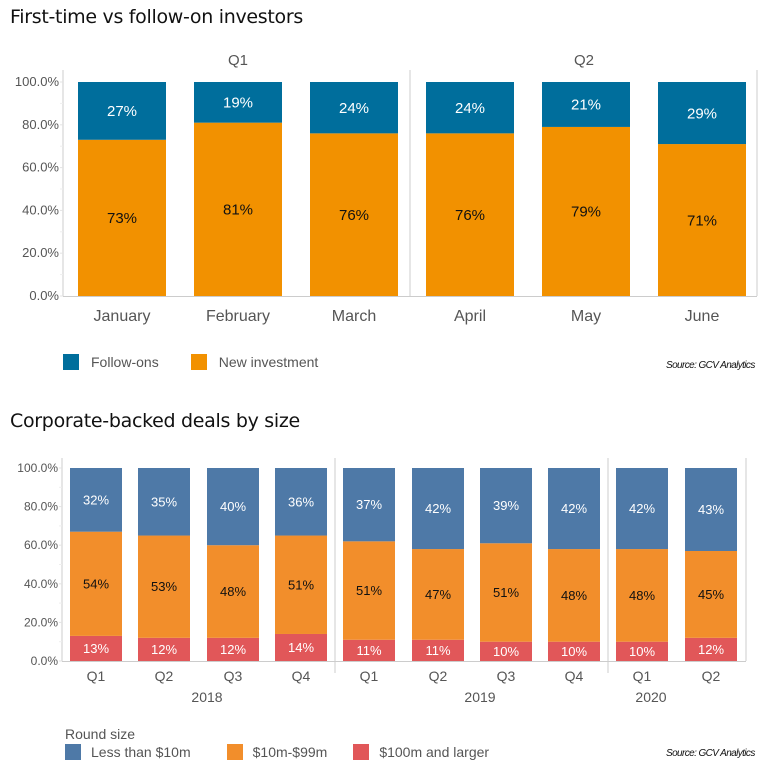 The height and width of the screenshot is (775, 768). I want to click on legend-item-new-investment: New investment, so click(254, 362).